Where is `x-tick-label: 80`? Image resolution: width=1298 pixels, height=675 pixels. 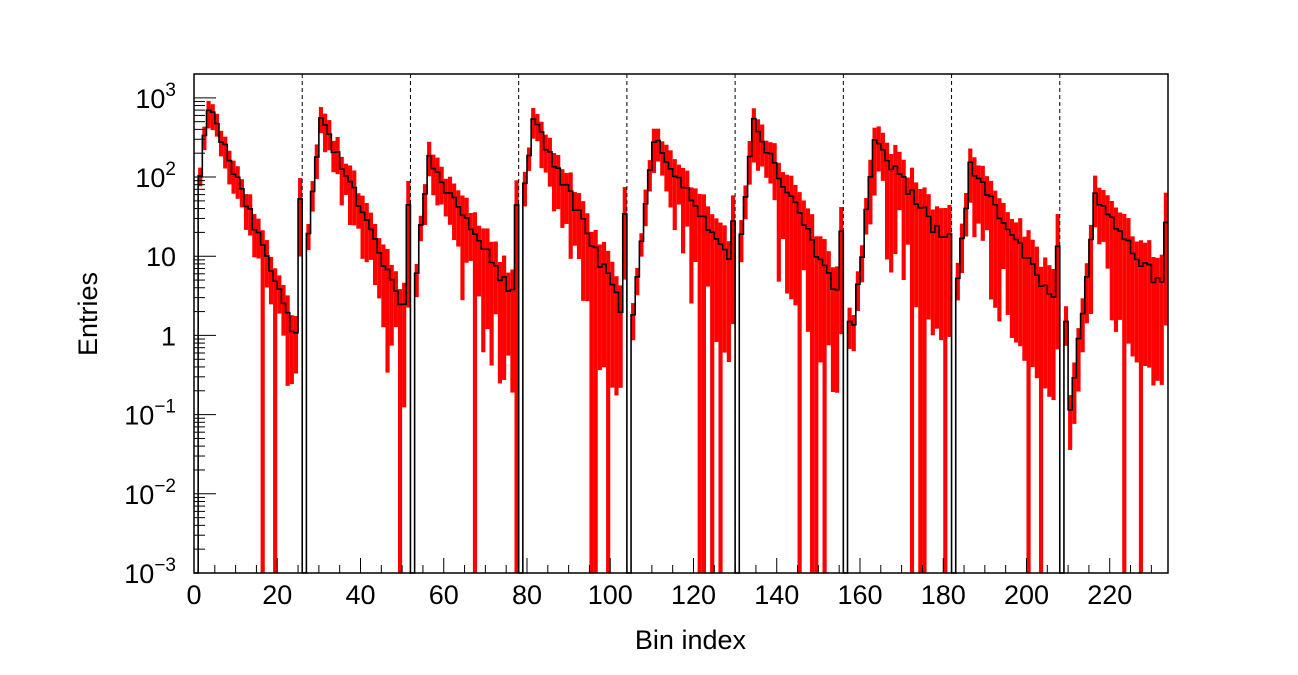 x-tick-label: 80 is located at coordinates (527, 595).